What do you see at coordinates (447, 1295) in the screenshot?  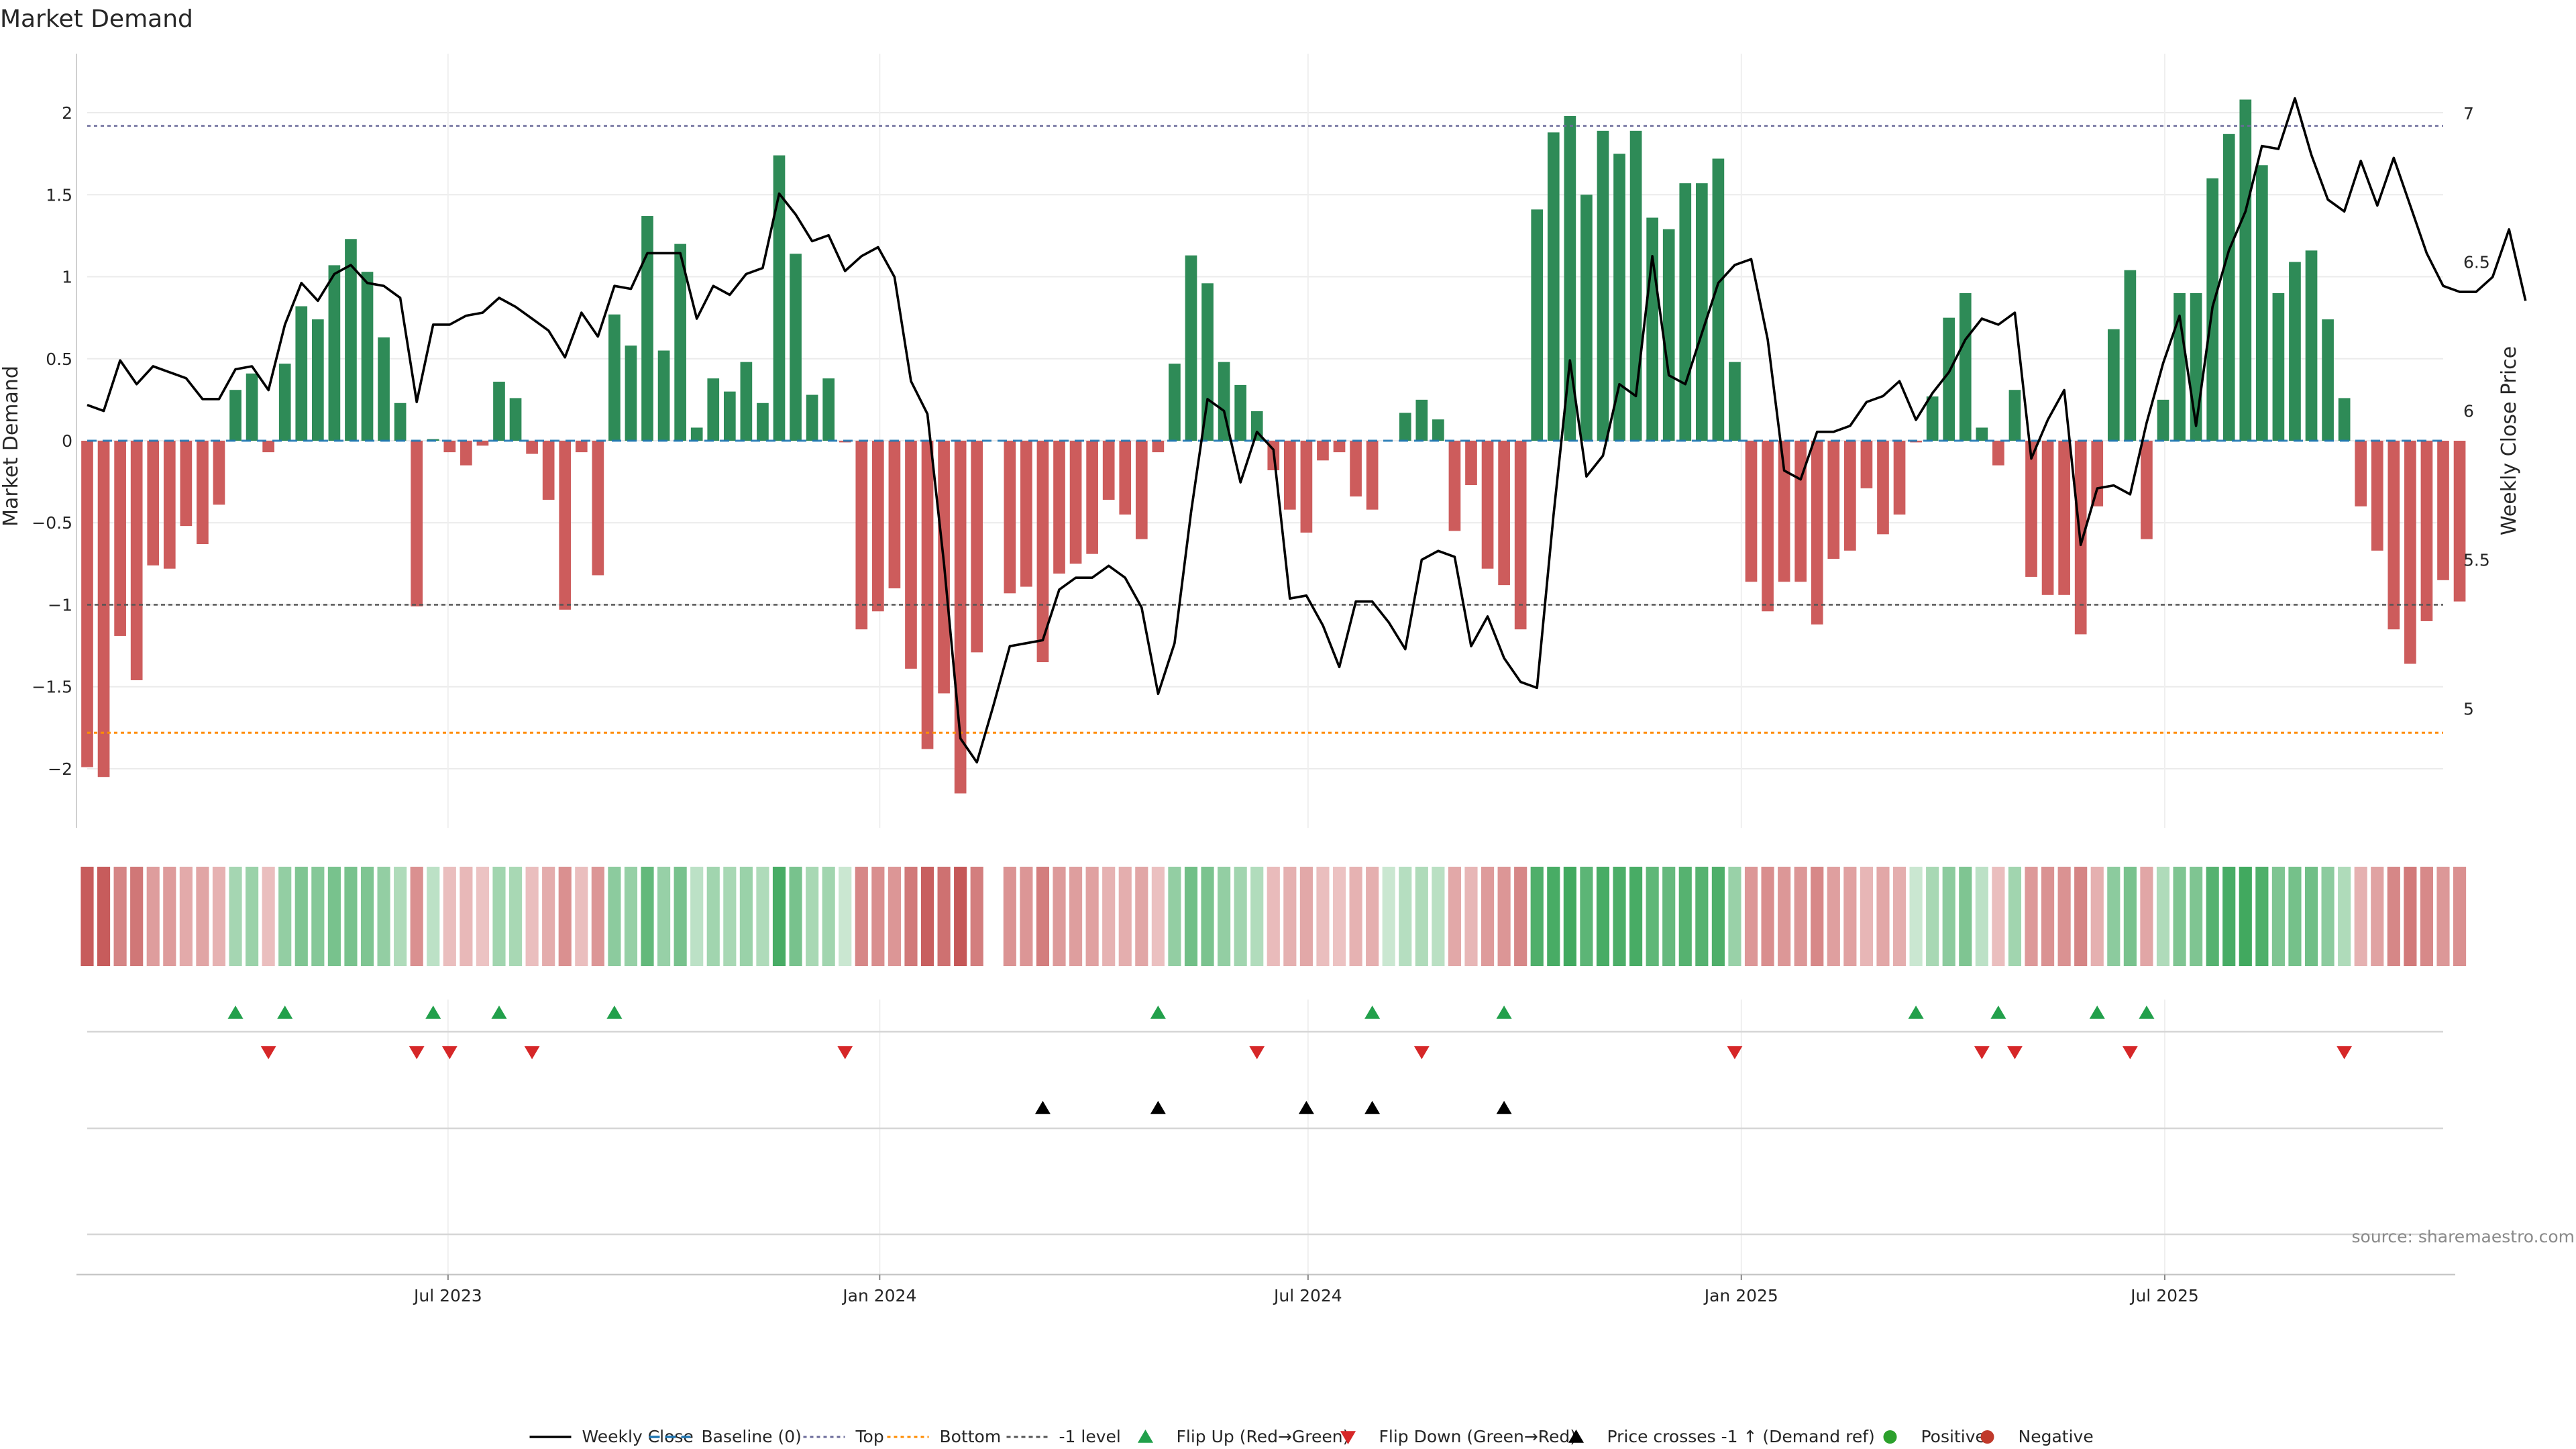 I see `x-tick-label: Jul 2023` at bounding box center [447, 1295].